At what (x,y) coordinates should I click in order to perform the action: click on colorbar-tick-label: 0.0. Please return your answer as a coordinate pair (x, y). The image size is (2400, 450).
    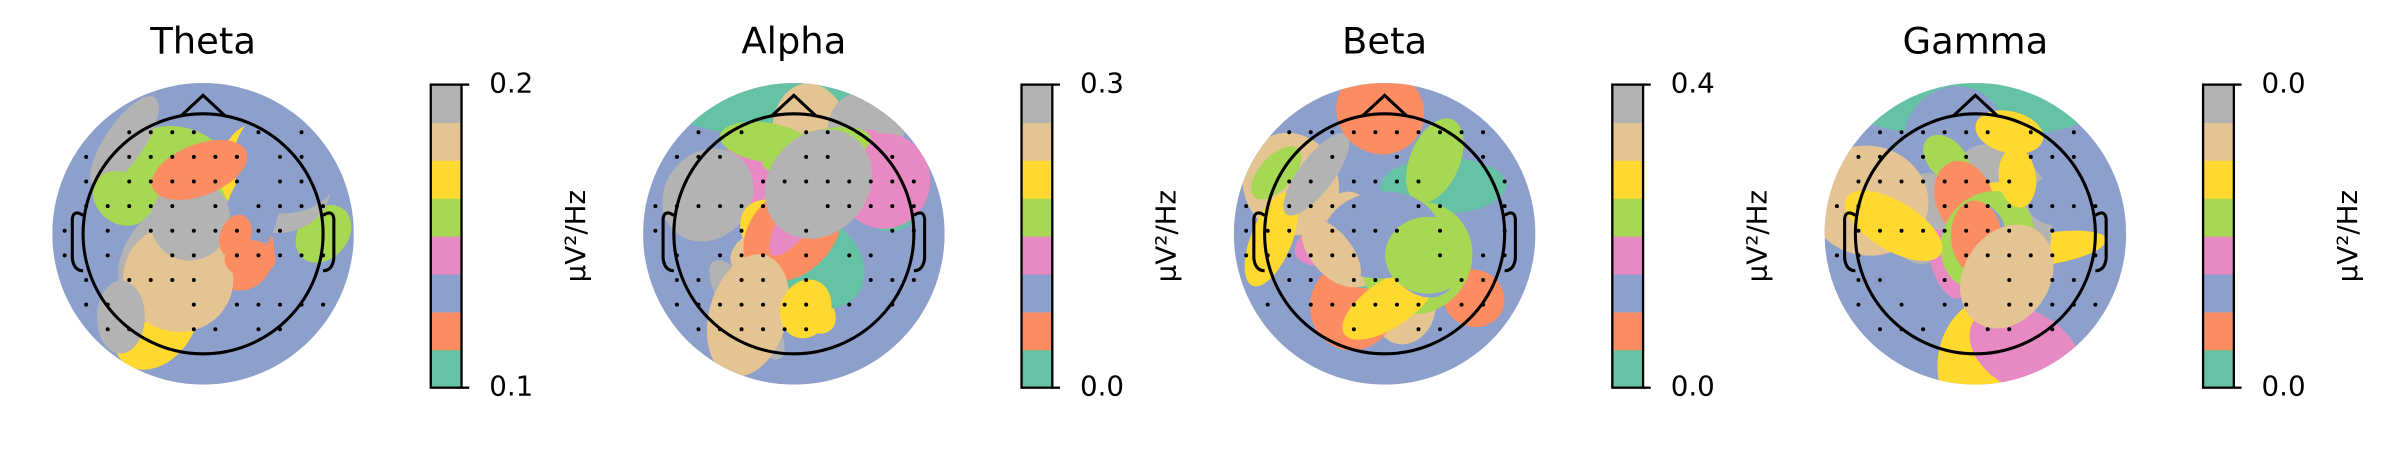
    Looking at the image, I should click on (2284, 83).